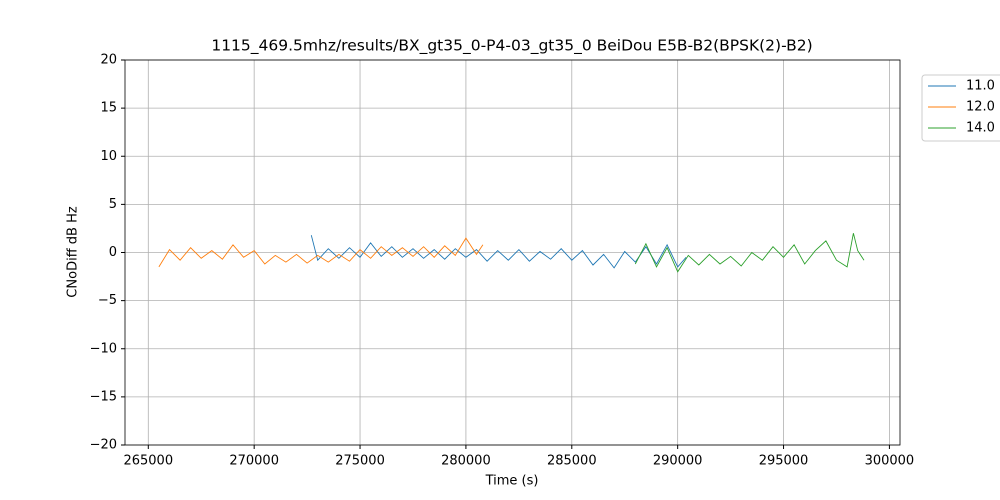  Describe the element at coordinates (360, 461) in the screenshot. I see `x-tick-label: 275000` at that location.